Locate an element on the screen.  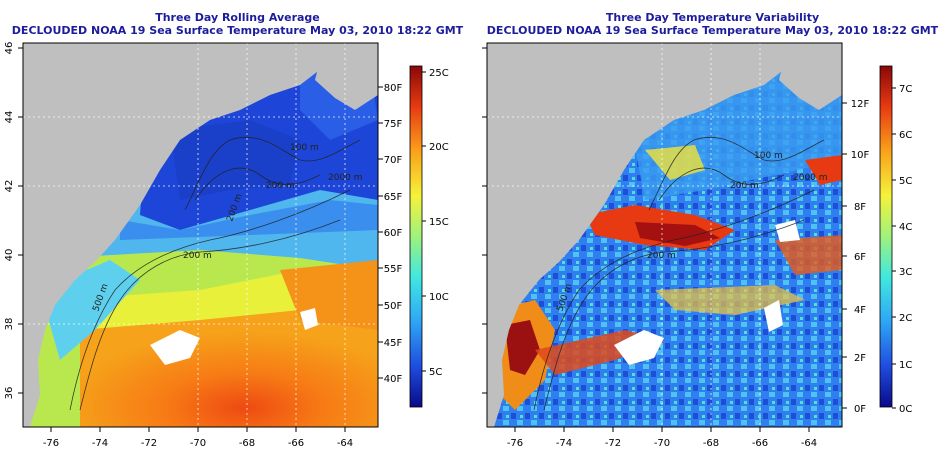
colorbar-label-f: 10F is located at coordinates (860, 155).